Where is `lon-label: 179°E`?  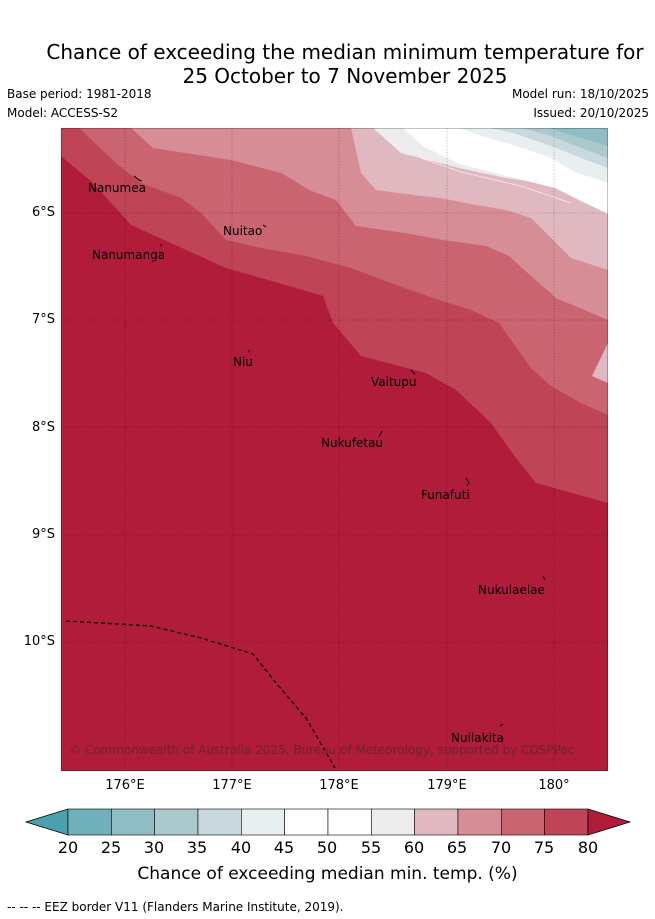
lon-label: 179°E is located at coordinates (447, 785).